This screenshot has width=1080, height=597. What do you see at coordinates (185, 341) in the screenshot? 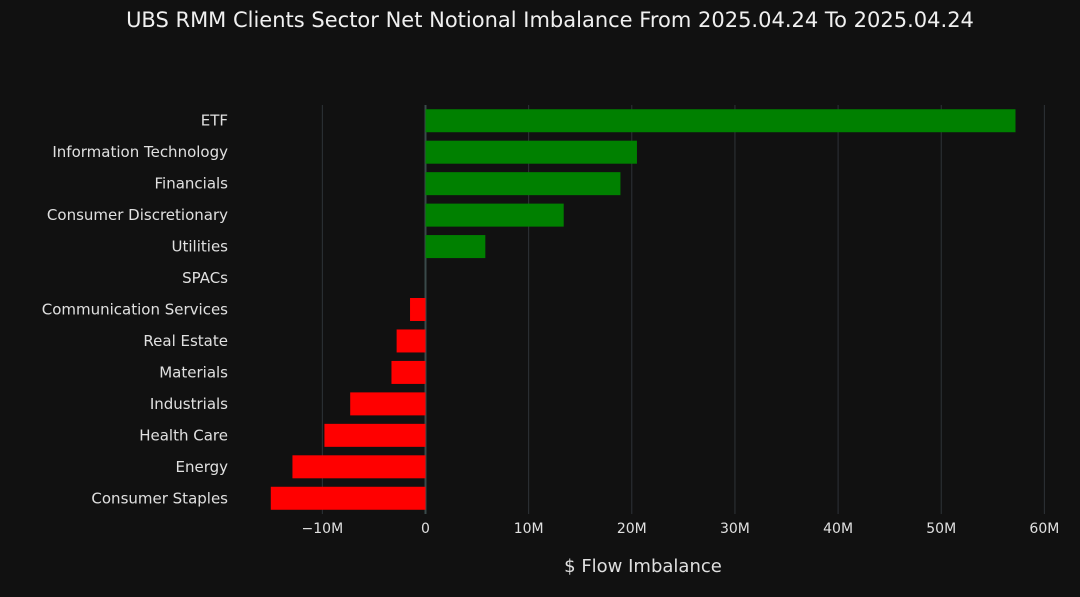
I see `y-tick-label: Real Estate` at bounding box center [185, 341].